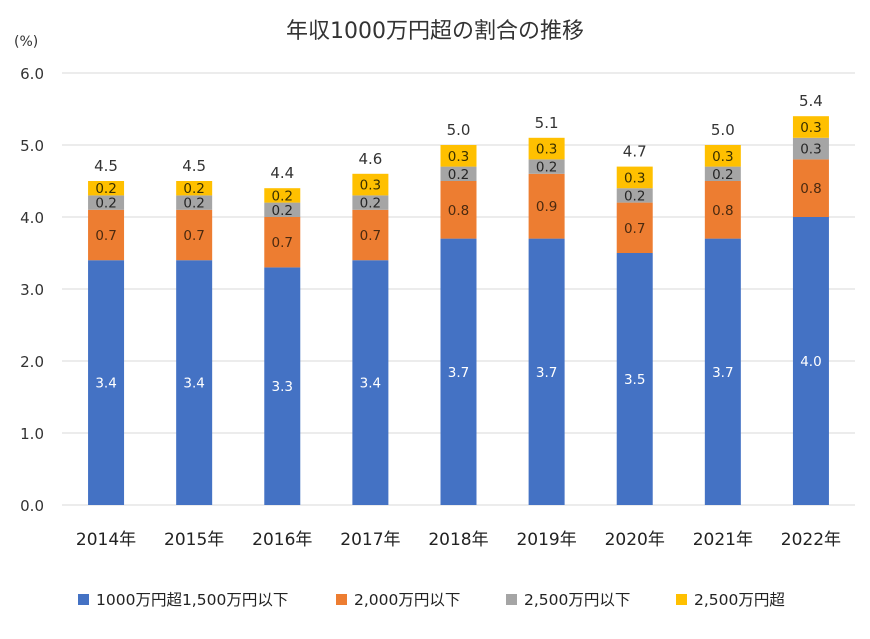  What do you see at coordinates (370, 540) in the screenshot?
I see `x-tick-label: 2017年` at bounding box center [370, 540].